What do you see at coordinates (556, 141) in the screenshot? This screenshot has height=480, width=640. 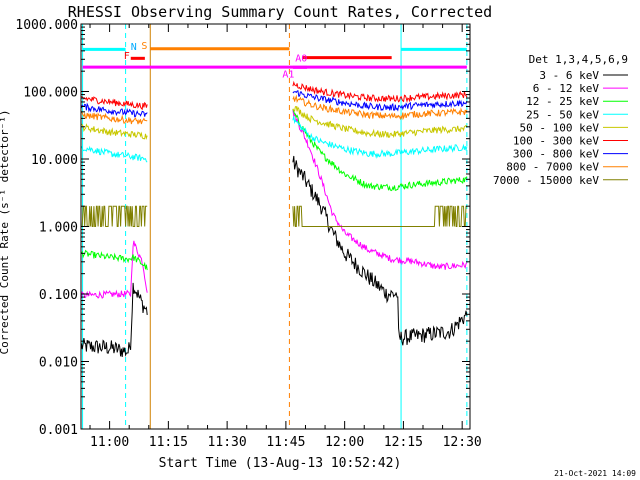 I see `legend-label-5: 100 - 300 keV` at bounding box center [556, 141].